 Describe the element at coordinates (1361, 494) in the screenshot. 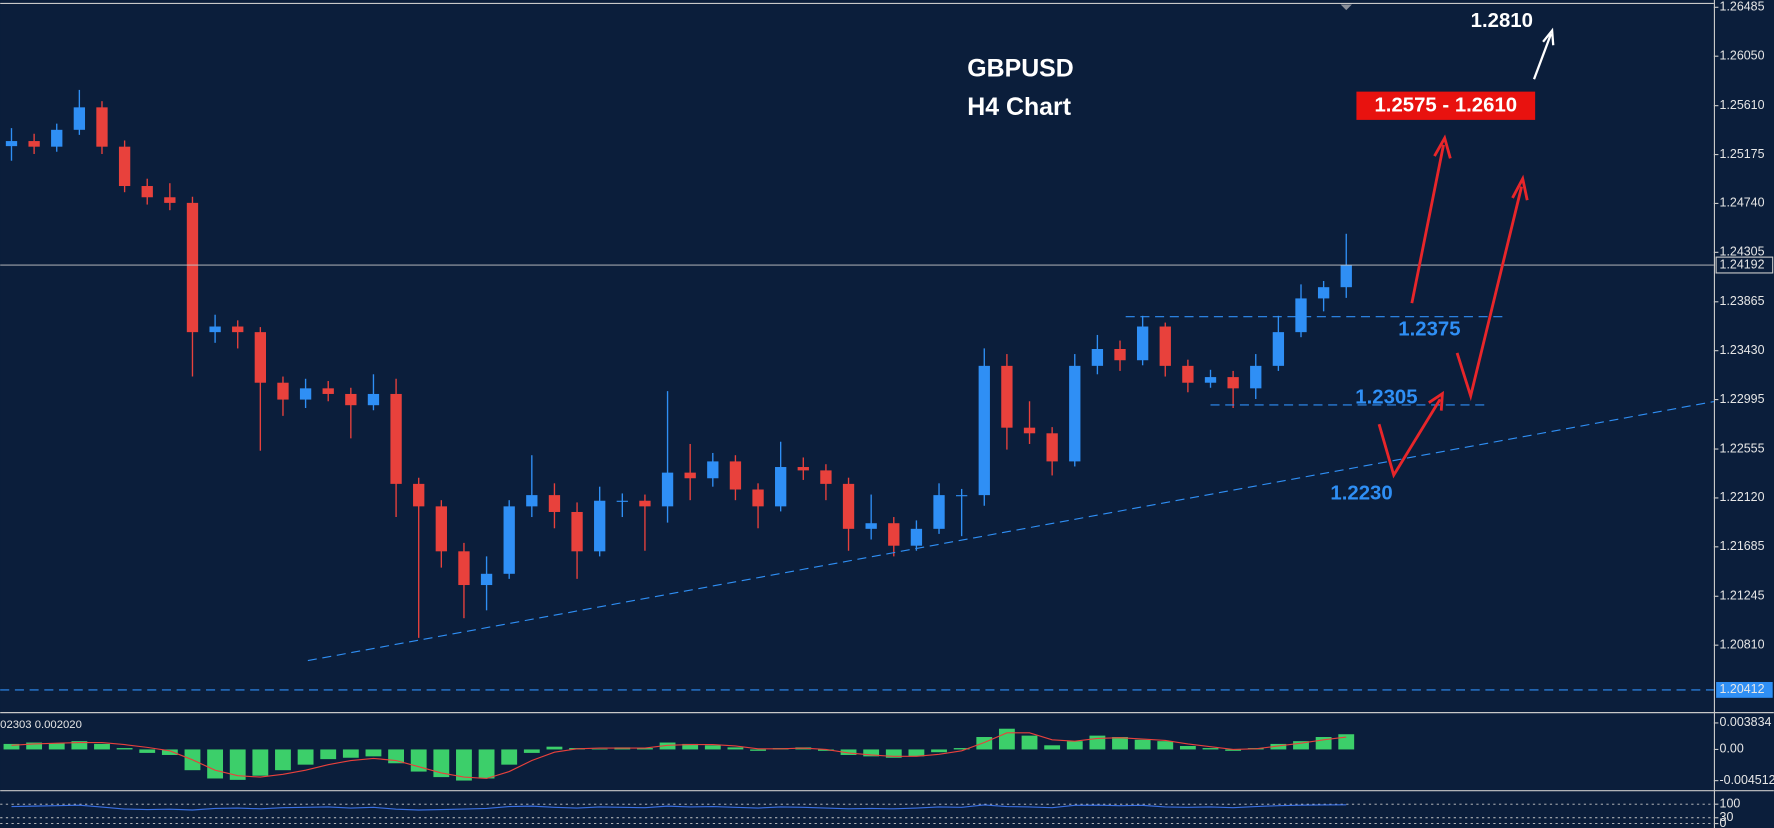

I see `level-label: 1.2230` at that location.